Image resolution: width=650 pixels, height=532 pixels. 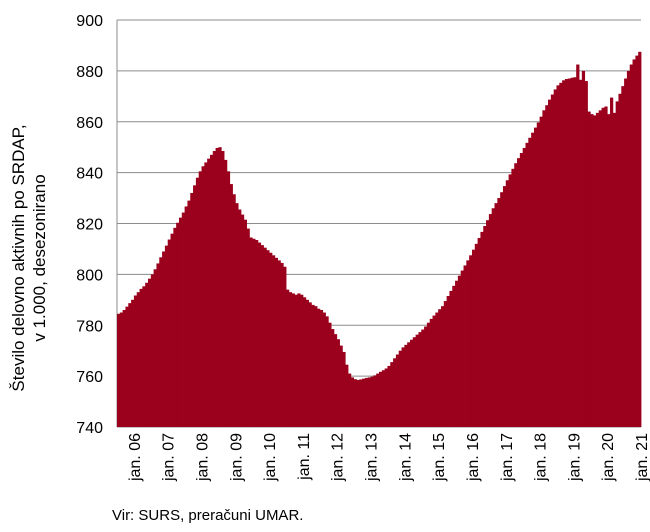 What do you see at coordinates (304, 457) in the screenshot?
I see `x-tick-label: jan. 11` at bounding box center [304, 457].